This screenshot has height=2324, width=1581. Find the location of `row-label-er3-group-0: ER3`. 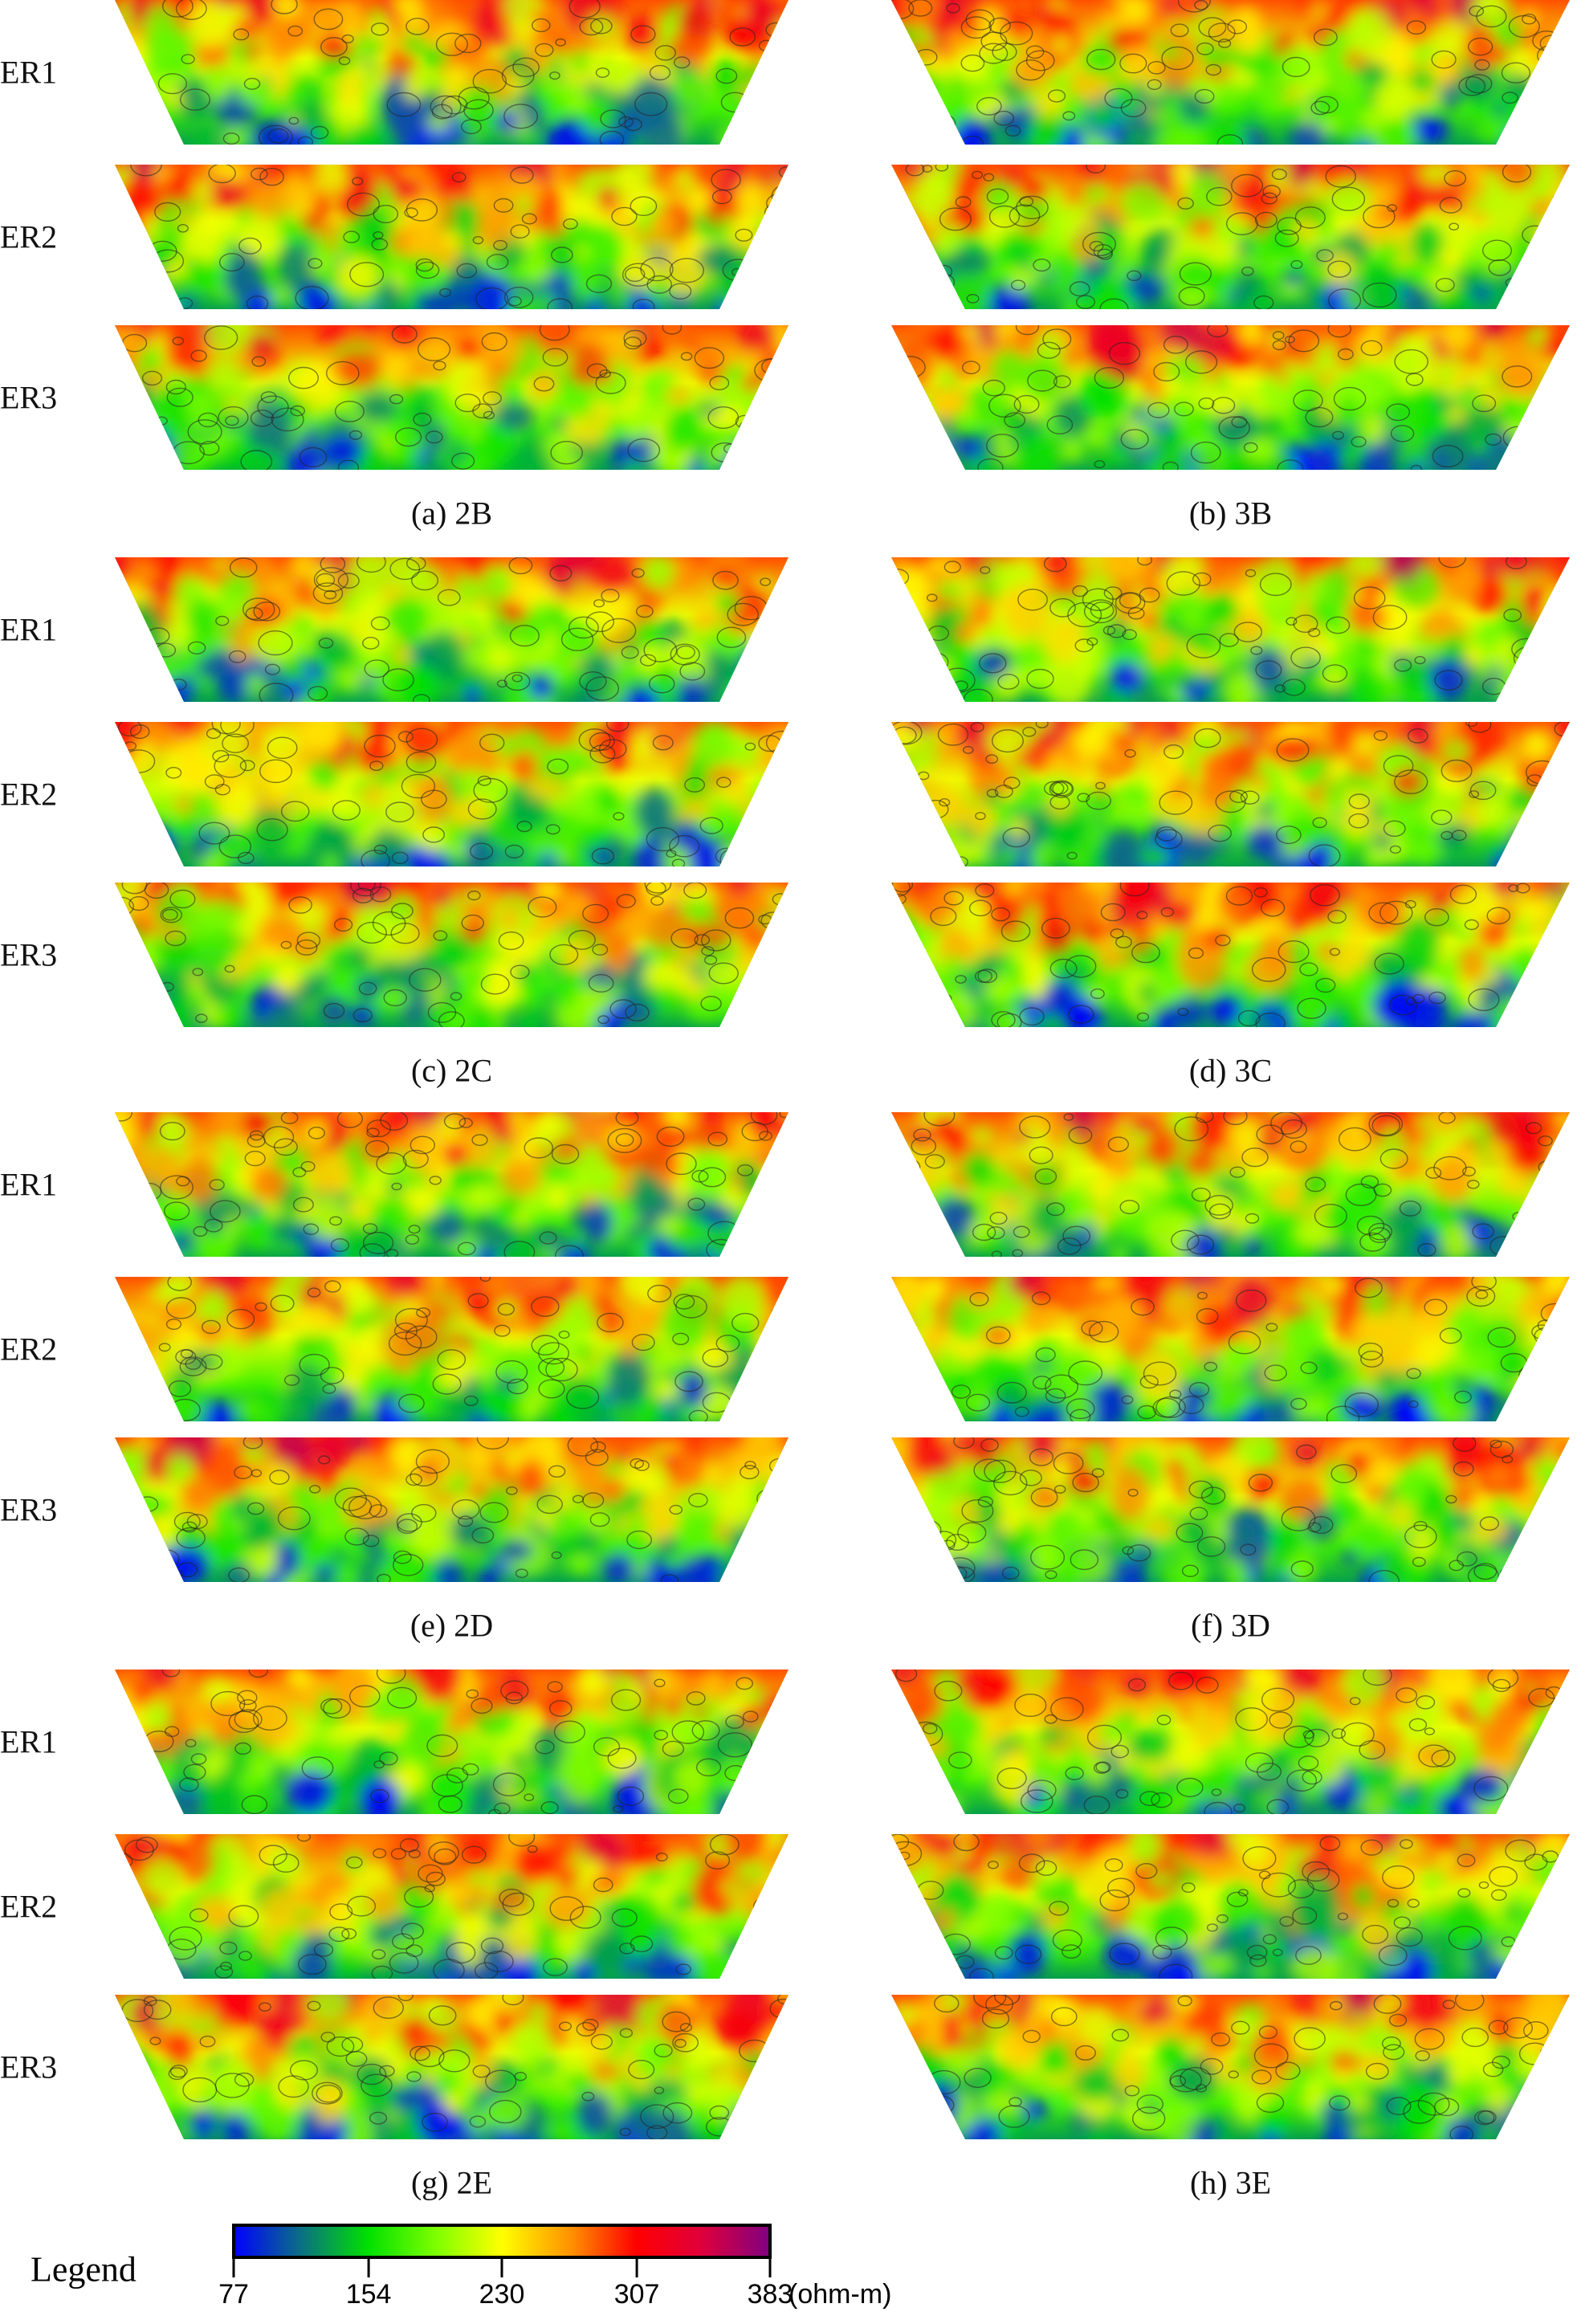

row-label-er3-group-0: ER3 is located at coordinates (29, 398).